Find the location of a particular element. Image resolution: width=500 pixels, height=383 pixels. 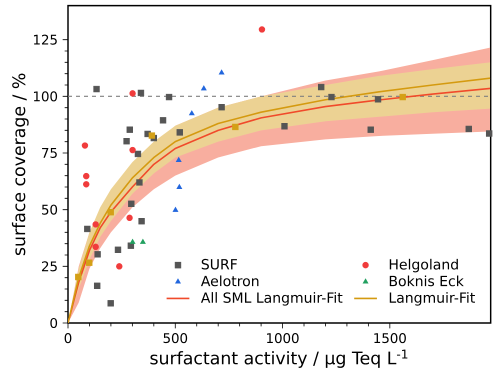

y-tick-label: 125 is located at coordinates (45, 39).